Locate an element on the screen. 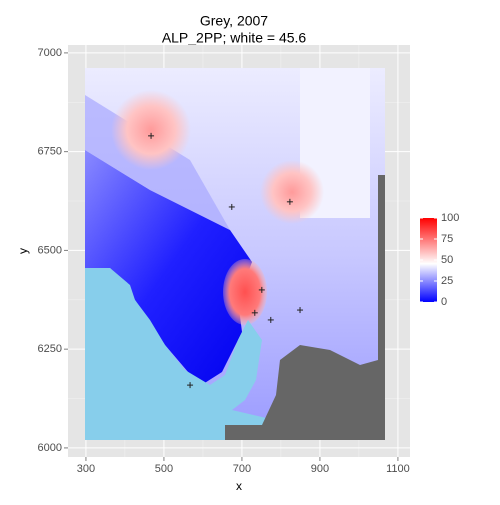 The height and width of the screenshot is (505, 500). legend-label: 50 is located at coordinates (447, 260).